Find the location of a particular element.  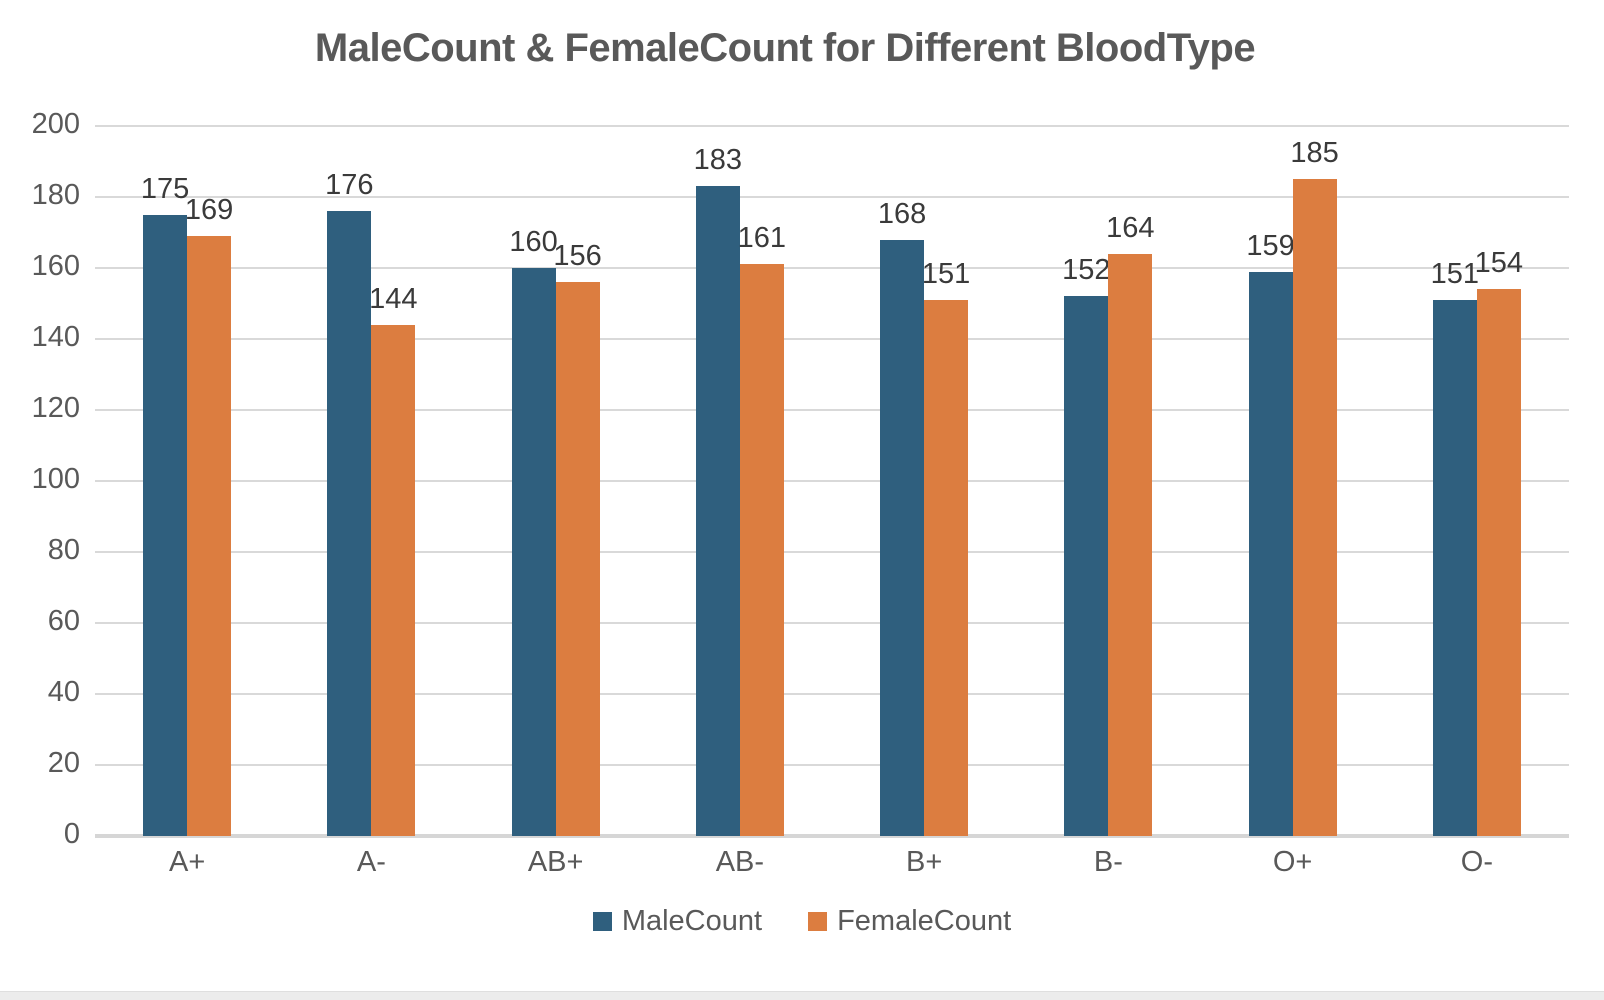

x-tick-label-ab-: AB- is located at coordinates (740, 862).